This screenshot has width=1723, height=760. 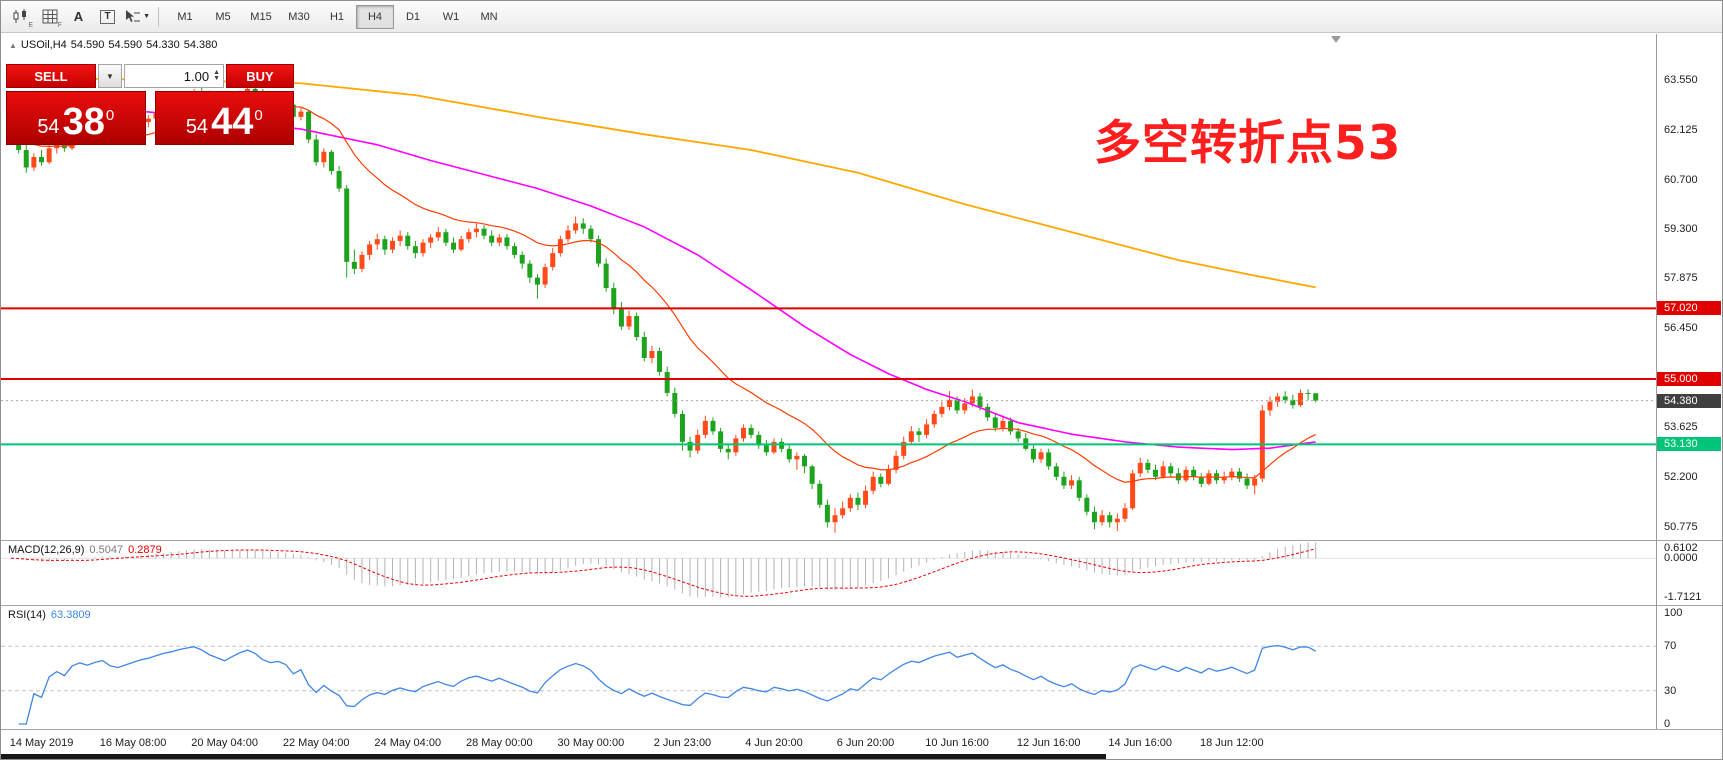 What do you see at coordinates (1681, 228) in the screenshot?
I see `price-axis-tick: 59.300` at bounding box center [1681, 228].